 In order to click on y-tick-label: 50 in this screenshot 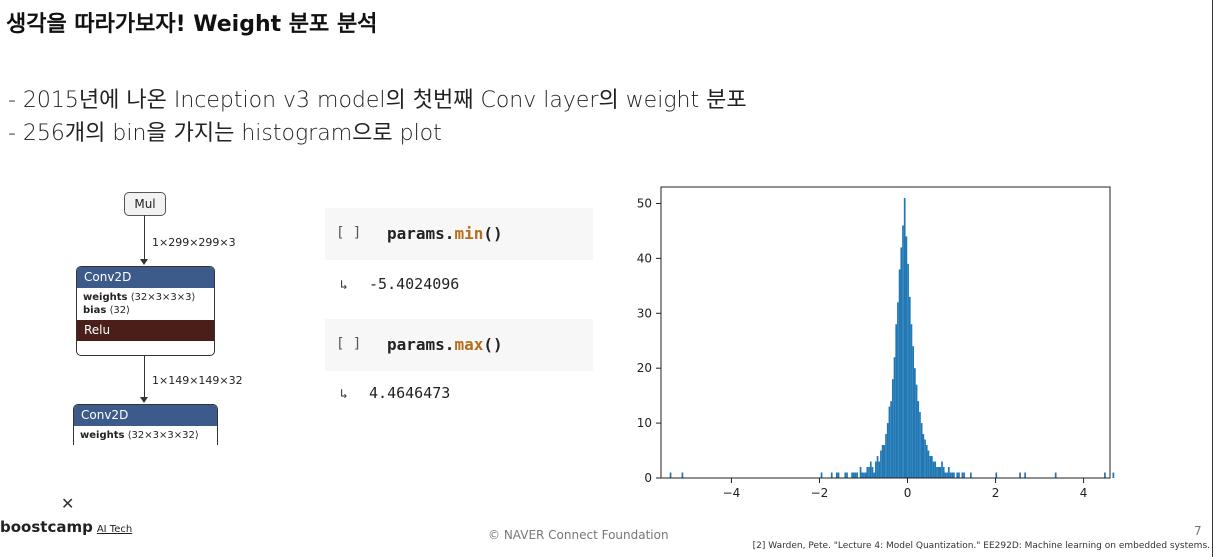, I will do `click(644, 203)`.